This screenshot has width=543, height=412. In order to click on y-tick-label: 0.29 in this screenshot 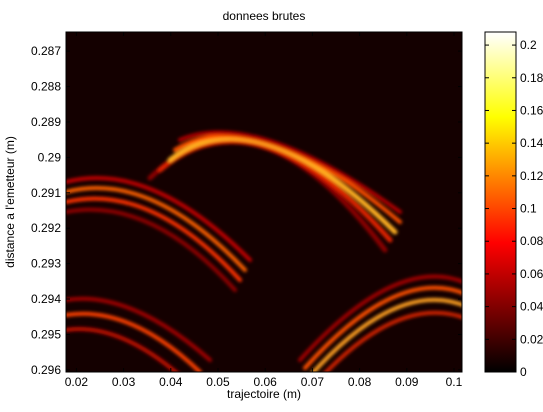, I will do `click(50, 157)`.